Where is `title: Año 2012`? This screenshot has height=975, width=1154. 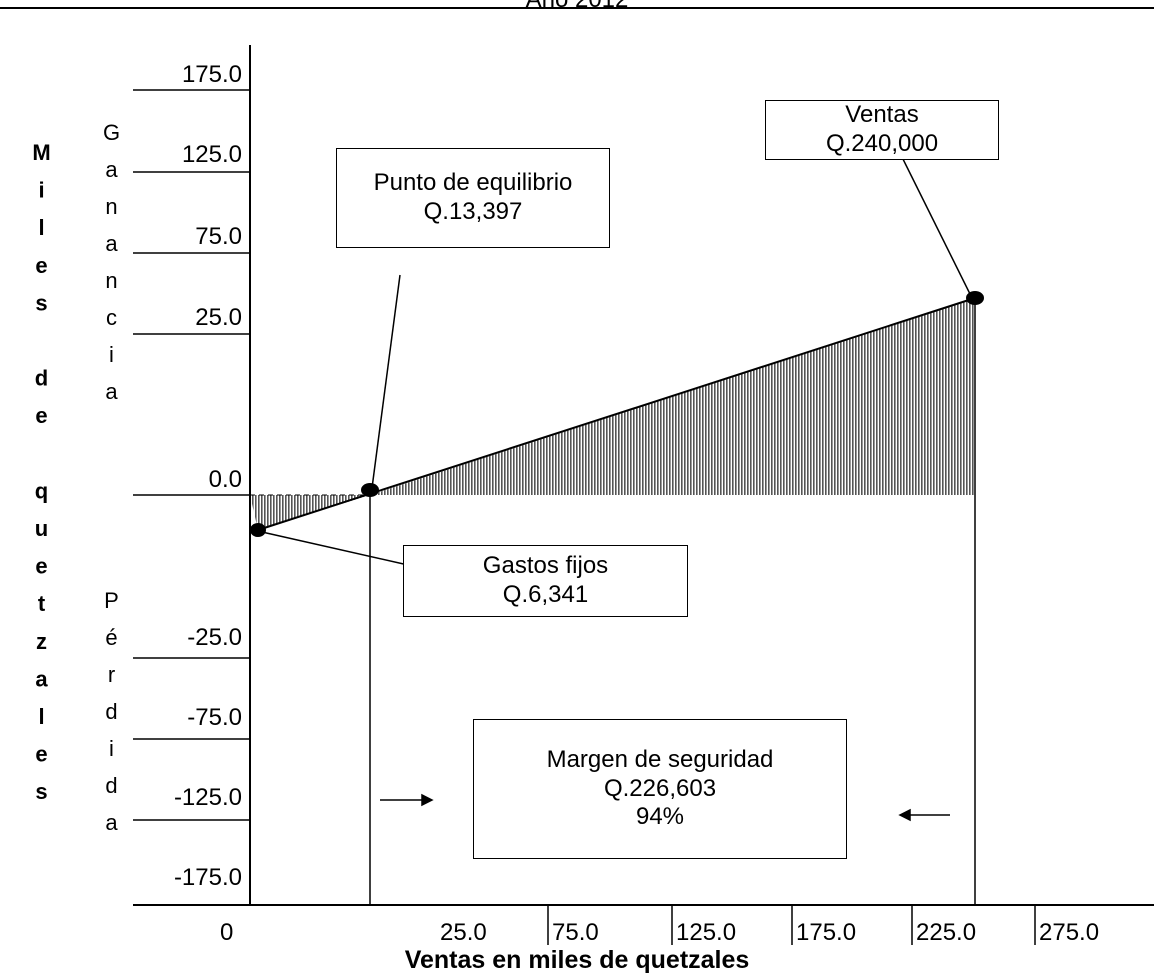
title: Año 2012 is located at coordinates (577, 6).